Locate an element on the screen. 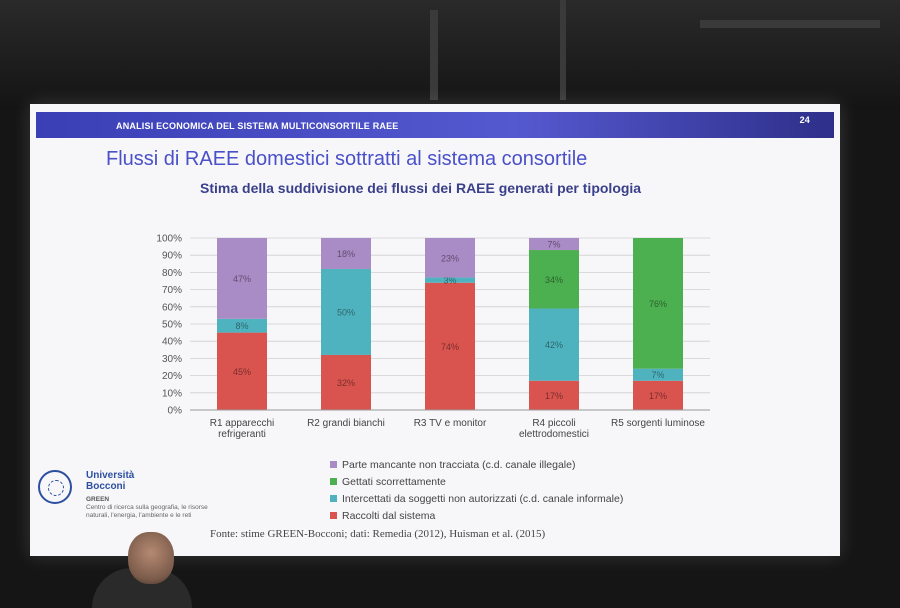 The height and width of the screenshot is (608, 900). bar-data-label: 50% is located at coordinates (346, 312).